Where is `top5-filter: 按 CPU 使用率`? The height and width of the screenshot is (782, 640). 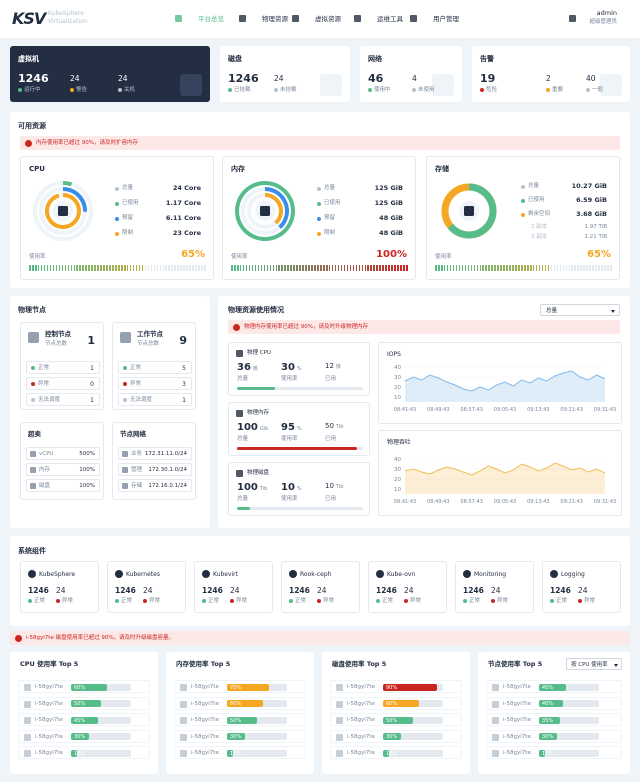
top5-filter: 按 CPU 使用率 is located at coordinates (594, 664).